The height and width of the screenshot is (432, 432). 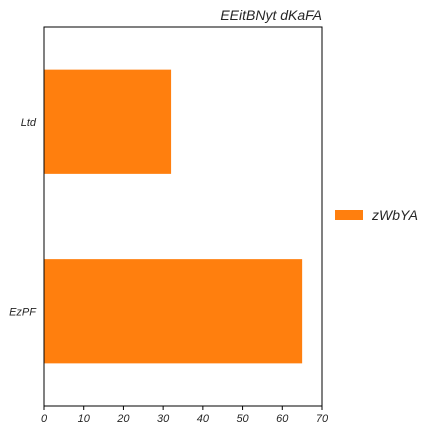 I want to click on legend-label: zWbYA, so click(x=394, y=215).